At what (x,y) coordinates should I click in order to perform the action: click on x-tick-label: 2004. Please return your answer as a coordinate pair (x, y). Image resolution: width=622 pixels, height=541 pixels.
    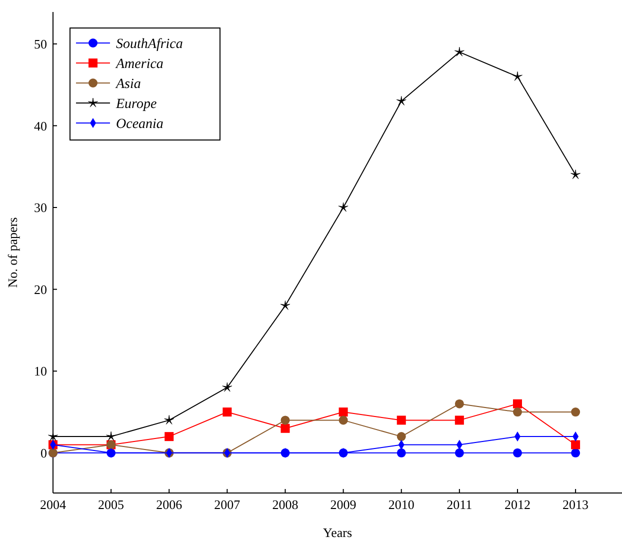
    Looking at the image, I should click on (53, 504).